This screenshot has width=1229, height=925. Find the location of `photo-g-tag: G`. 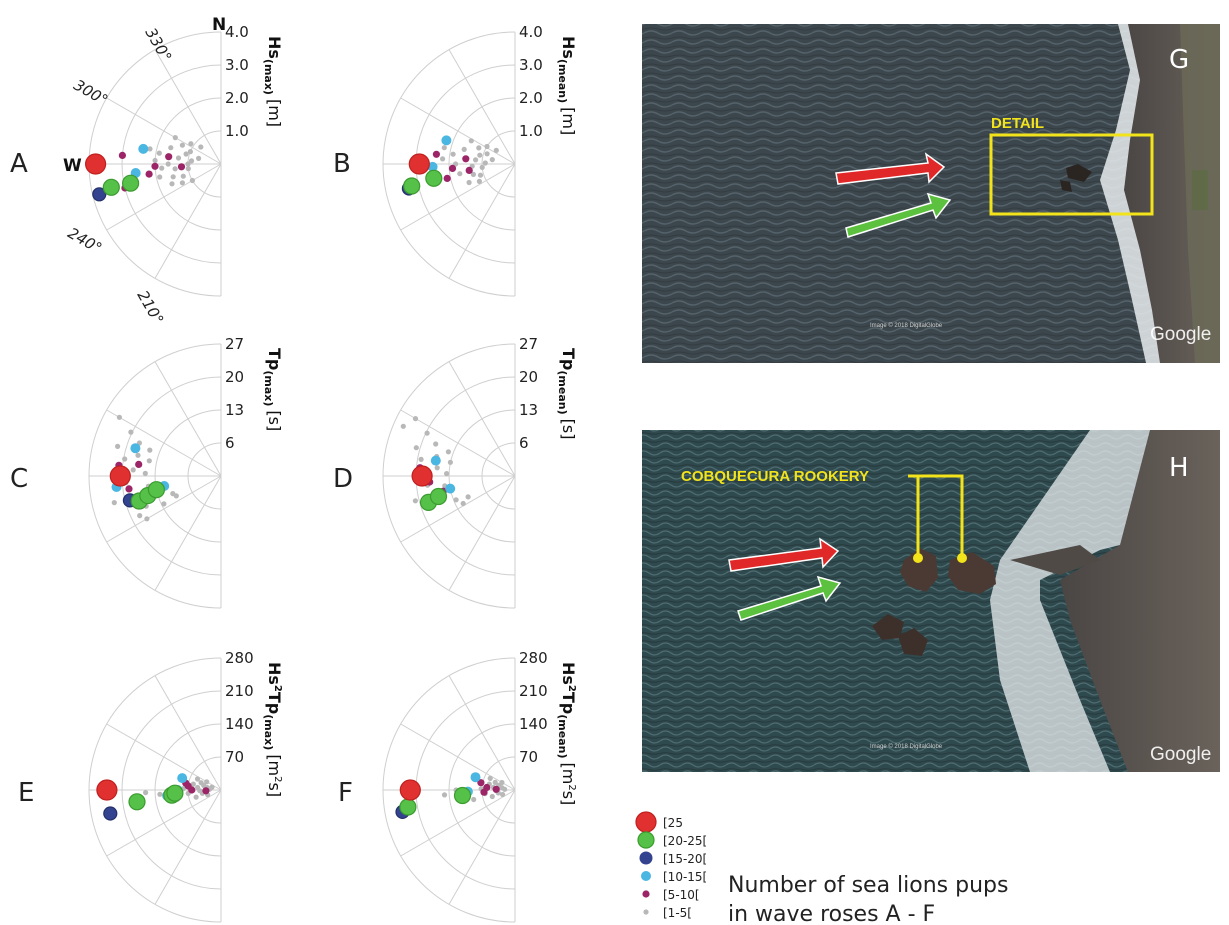

photo-g-tag: G is located at coordinates (1179, 60).